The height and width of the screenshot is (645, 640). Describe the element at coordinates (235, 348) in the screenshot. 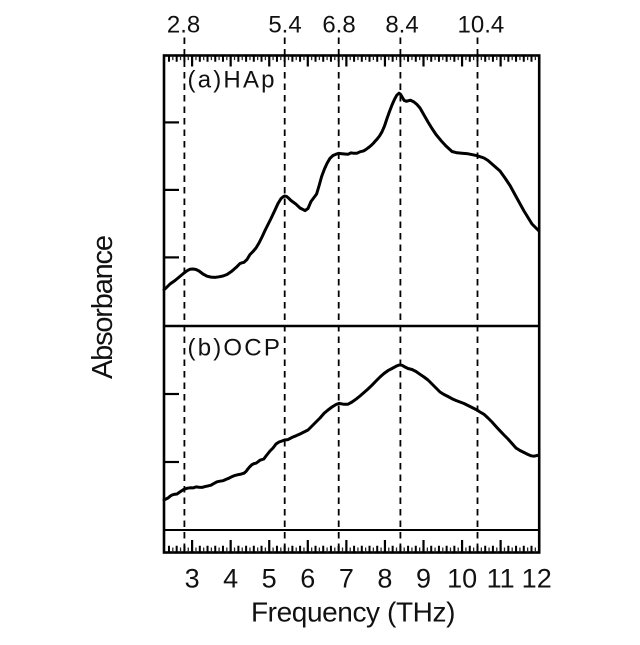

I see `svg-text: (b)OCP` at that location.